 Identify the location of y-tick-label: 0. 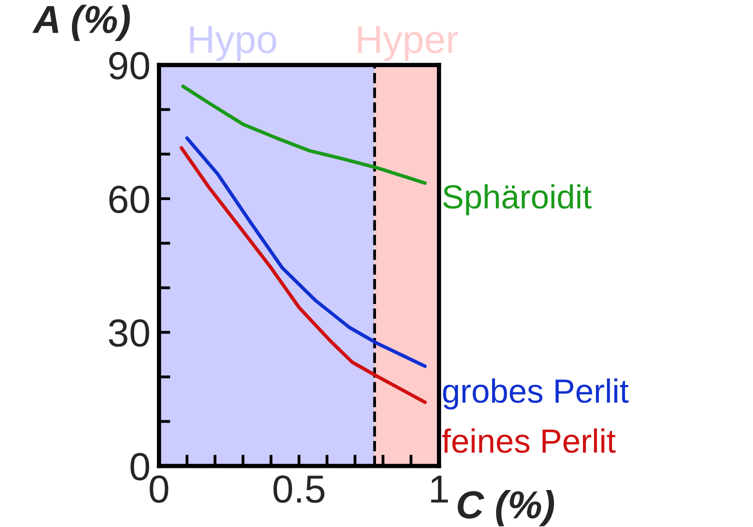
(140, 466).